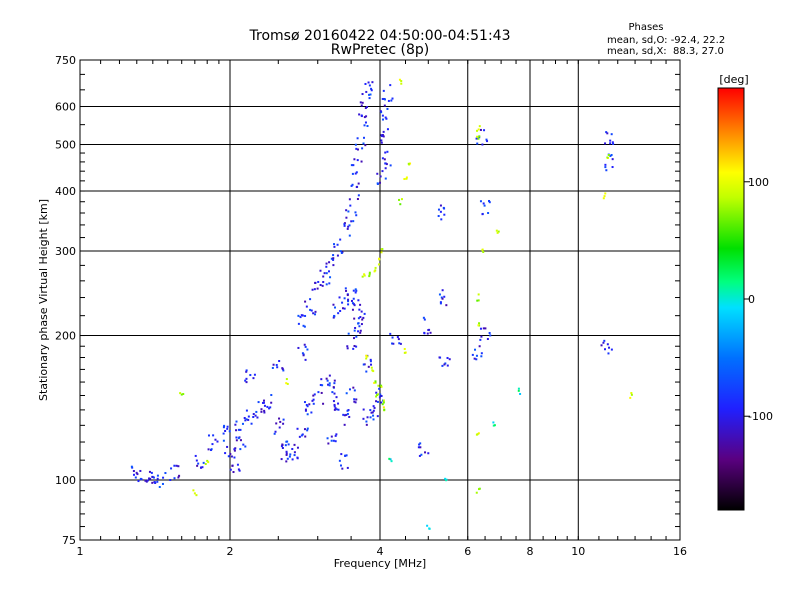 This screenshot has height=600, width=800. I want to click on y-tick-label: 100, so click(65, 480).